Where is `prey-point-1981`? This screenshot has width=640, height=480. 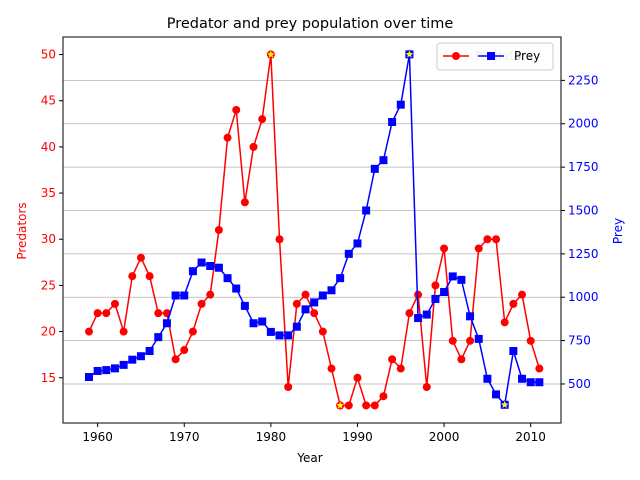
prey-point-1981 is located at coordinates (279, 335).